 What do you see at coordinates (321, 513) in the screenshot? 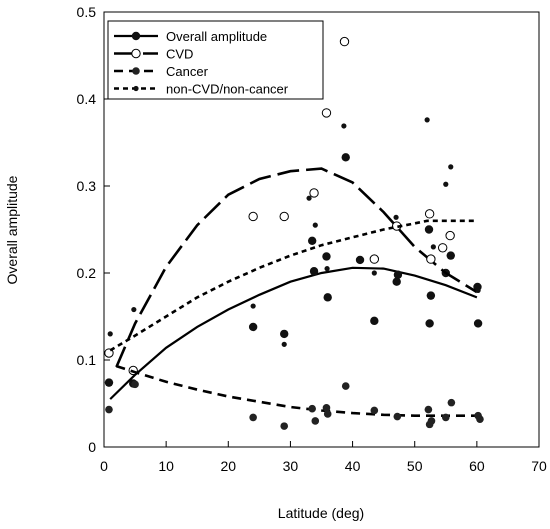
I see `x-axis-label: Latitude (deg)` at bounding box center [321, 513].